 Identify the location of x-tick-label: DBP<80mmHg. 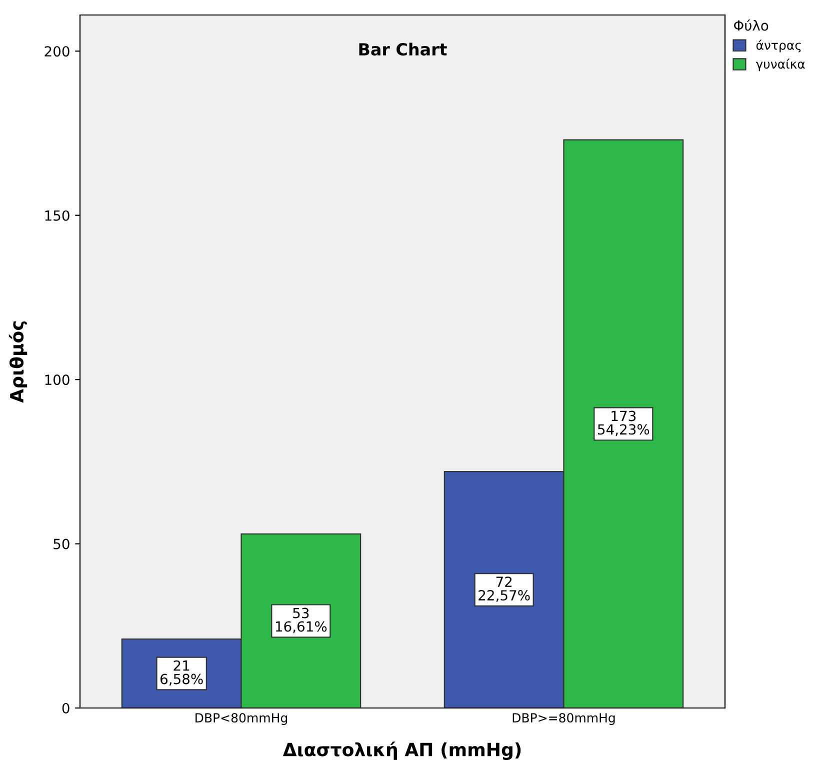
(242, 719).